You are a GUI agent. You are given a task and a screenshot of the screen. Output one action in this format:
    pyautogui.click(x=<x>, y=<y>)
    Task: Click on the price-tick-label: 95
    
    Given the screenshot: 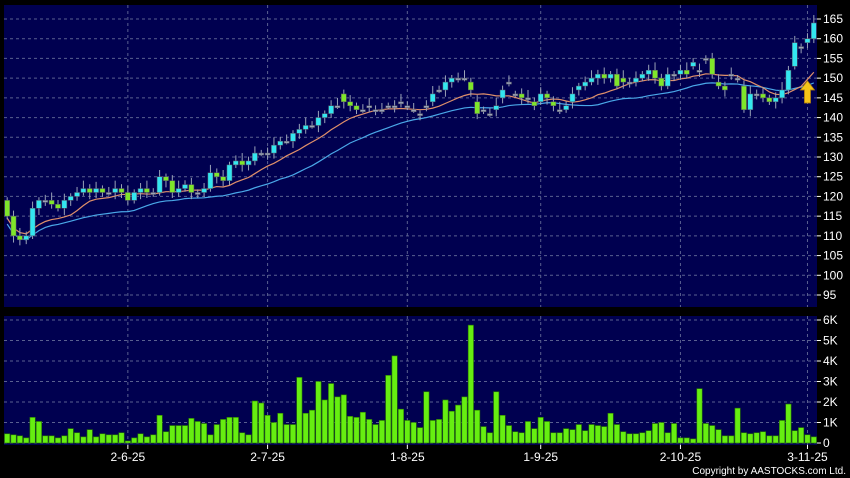 What is the action you would take?
    pyautogui.click(x=830, y=295)
    